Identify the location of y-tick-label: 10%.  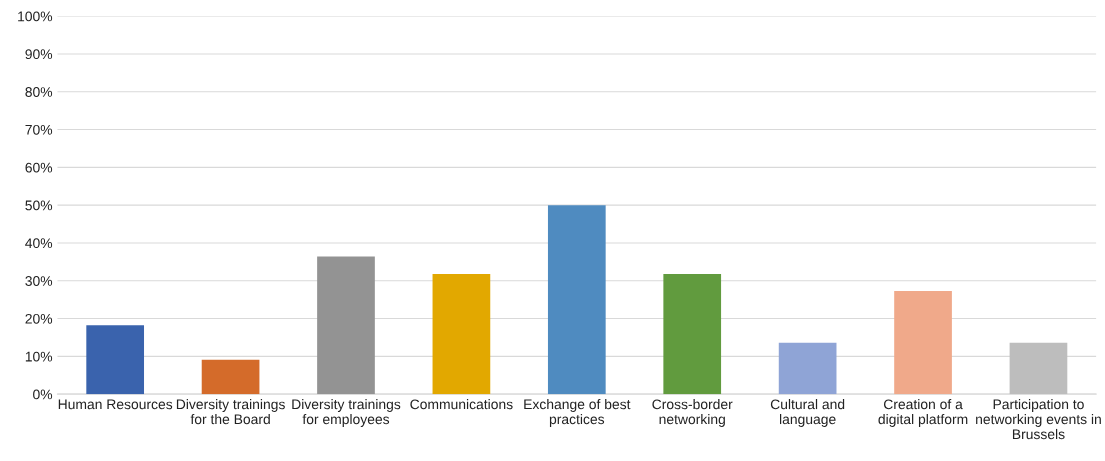
(39, 356).